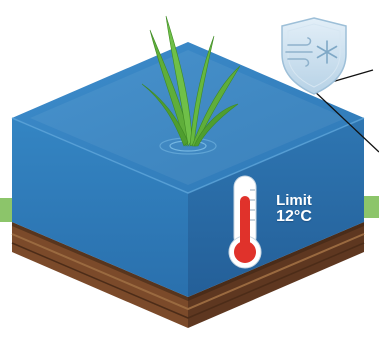 The width and height of the screenshot is (379, 338). I want to click on thermometer-icon, so click(245, 222).